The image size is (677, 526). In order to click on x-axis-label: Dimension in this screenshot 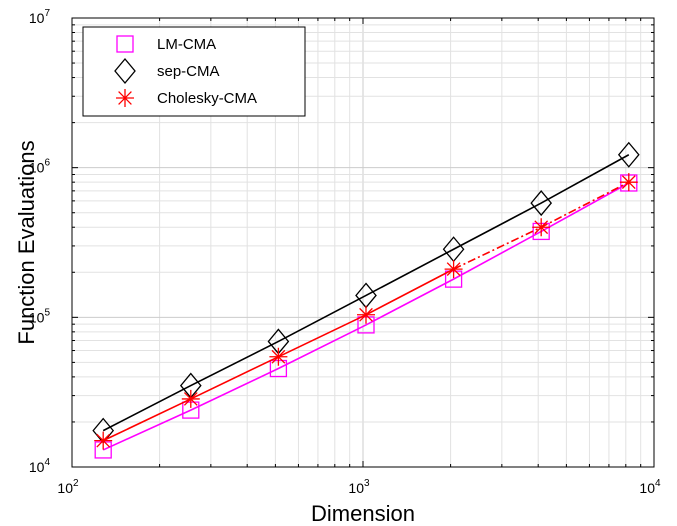, I will do `click(363, 513)`.